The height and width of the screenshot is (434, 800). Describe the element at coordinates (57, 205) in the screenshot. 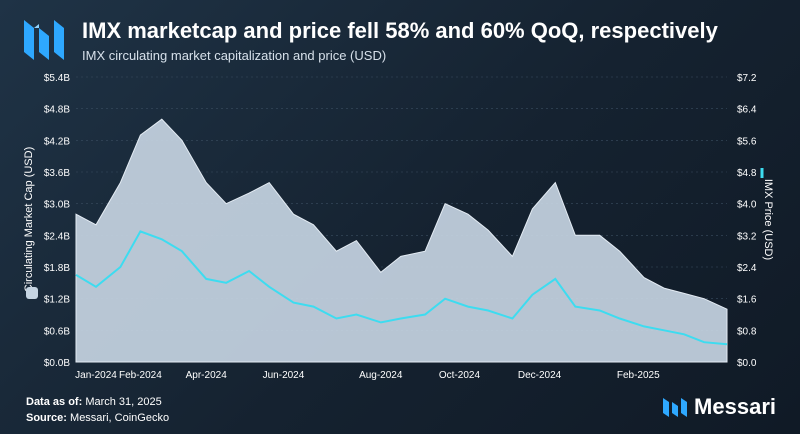

I see `y-left-tick-label: $3.0B` at that location.